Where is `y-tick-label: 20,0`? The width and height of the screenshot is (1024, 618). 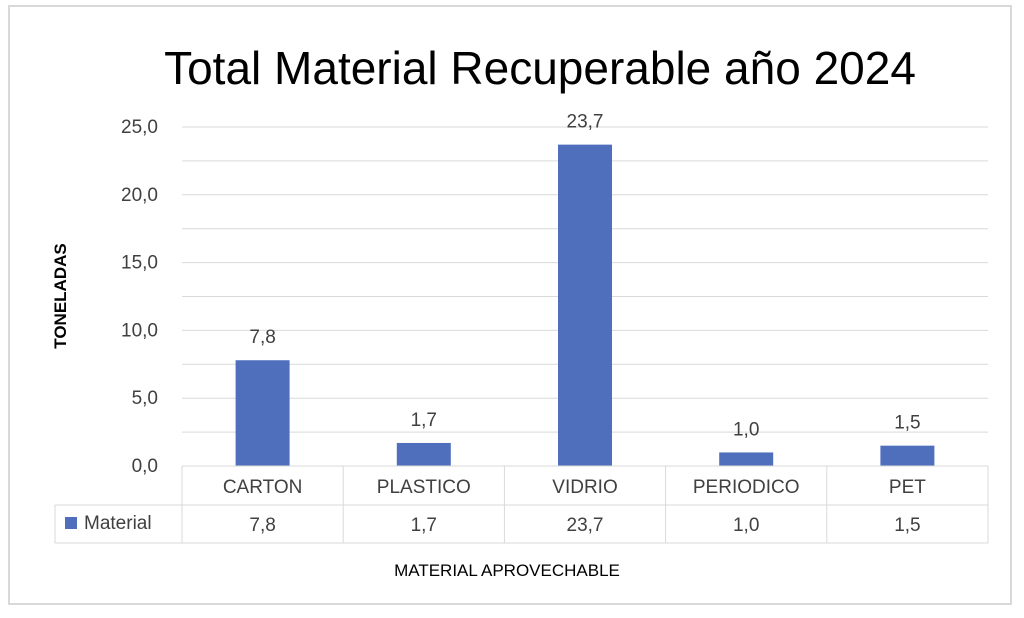
y-tick-label: 20,0 is located at coordinates (139, 195).